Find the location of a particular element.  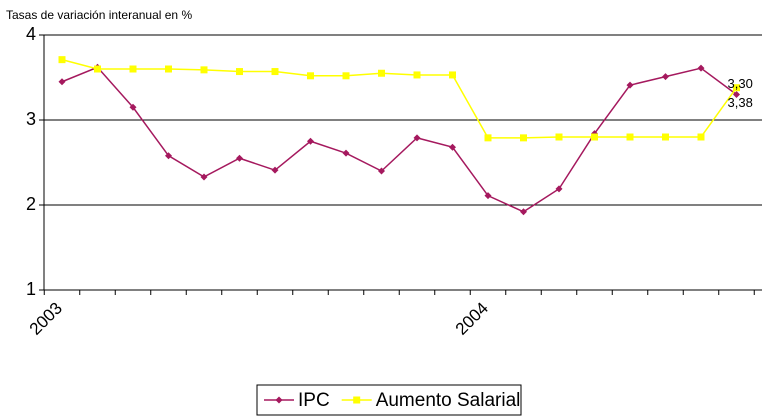

x-tick-label: 2004 is located at coordinates (472, 319).